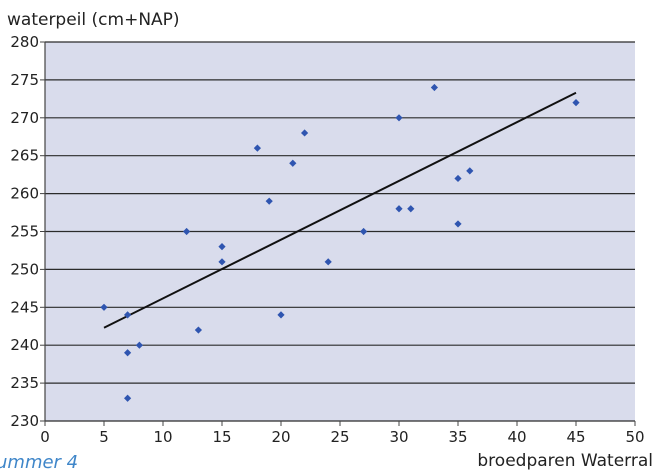 Image resolution: width=657 pixels, height=475 pixels. I want to click on y-tick-label: 245, so click(24, 307).